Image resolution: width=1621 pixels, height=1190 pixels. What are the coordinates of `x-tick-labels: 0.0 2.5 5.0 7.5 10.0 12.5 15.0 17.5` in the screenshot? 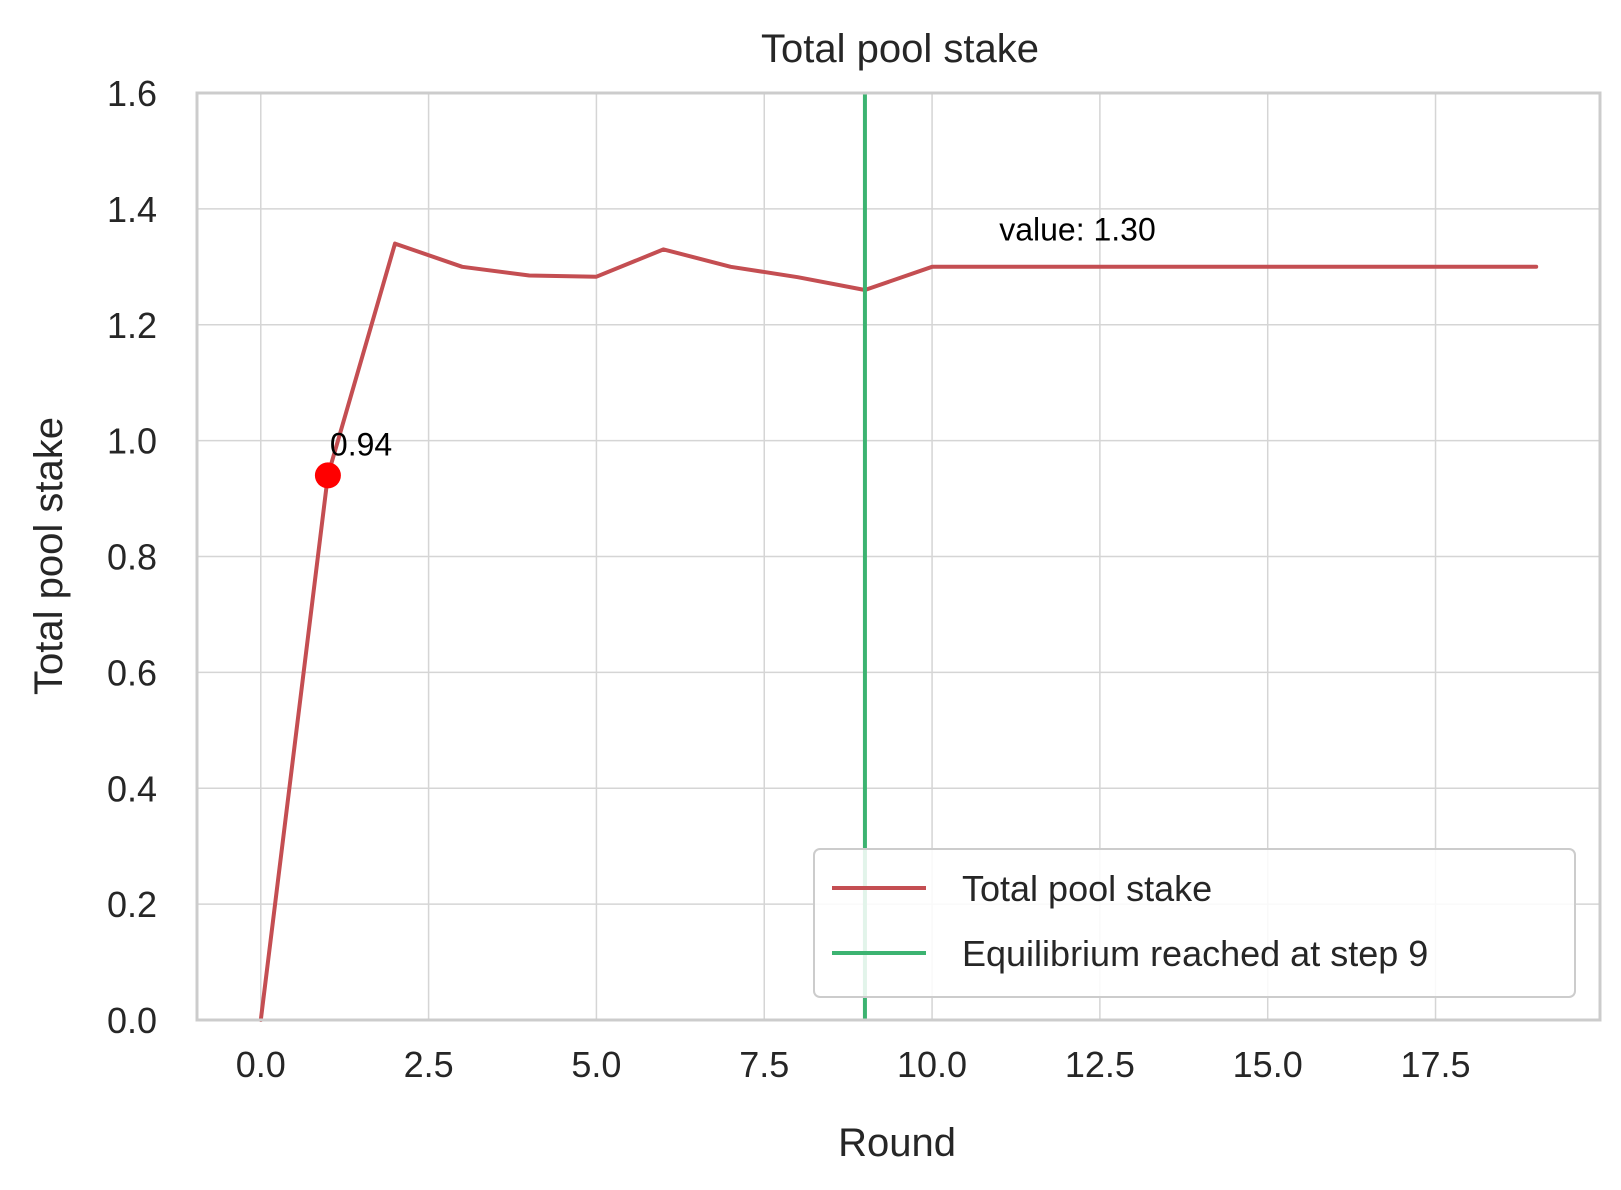 It's located at (853, 1064).